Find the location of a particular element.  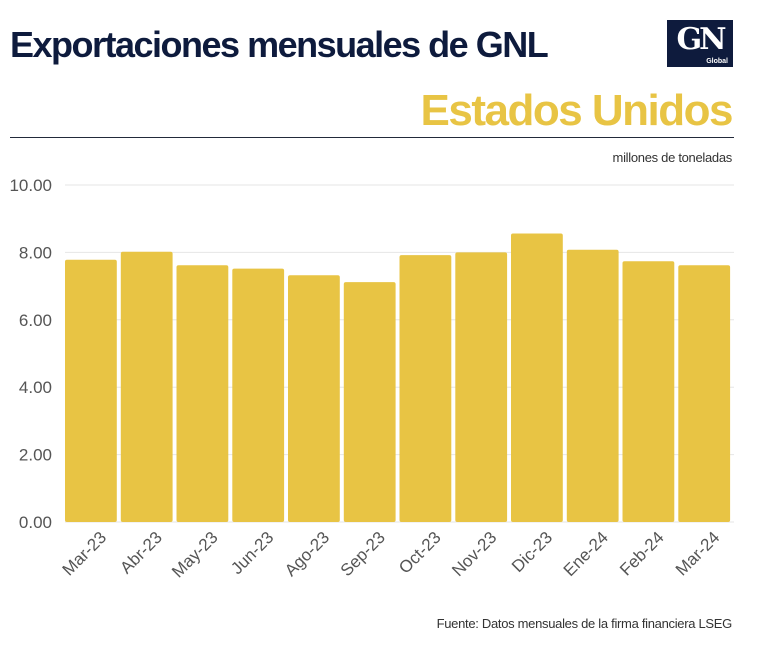

y-tick-label: 4.00 is located at coordinates (35, 387).